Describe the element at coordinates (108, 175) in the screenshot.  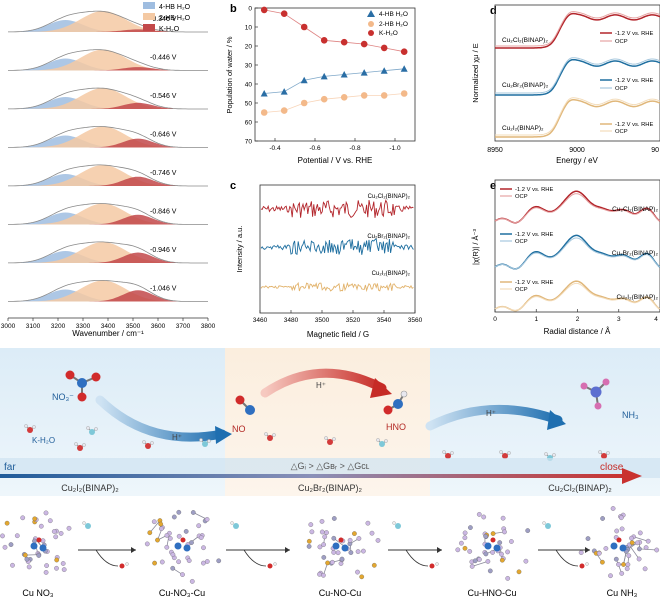
I see `spectrum-4-2hb-band` at that location.